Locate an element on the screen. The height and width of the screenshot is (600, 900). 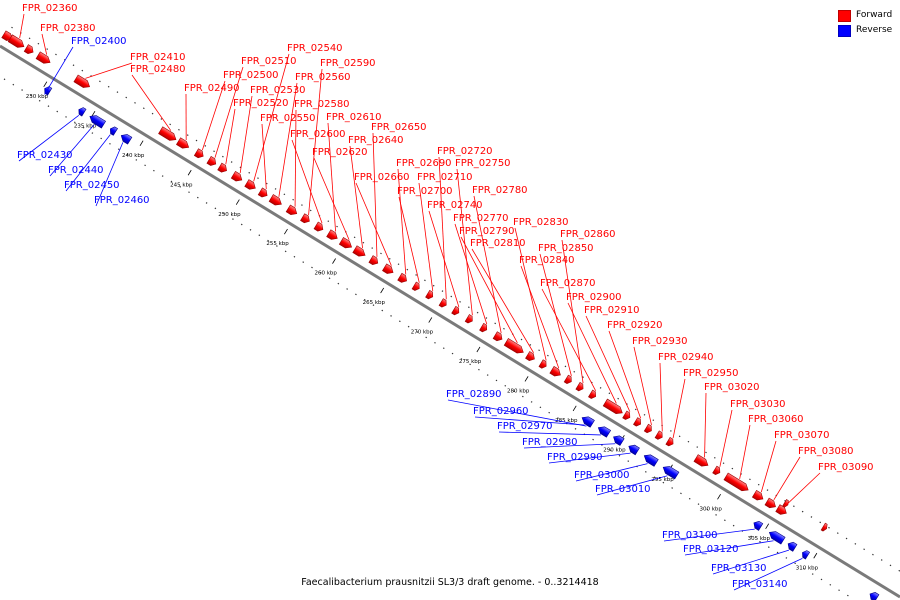
gene-label: FPR_02480 is located at coordinates (158, 69).